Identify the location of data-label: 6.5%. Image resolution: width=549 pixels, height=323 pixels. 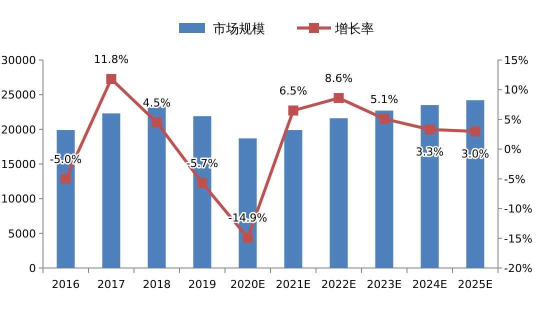
(293, 91).